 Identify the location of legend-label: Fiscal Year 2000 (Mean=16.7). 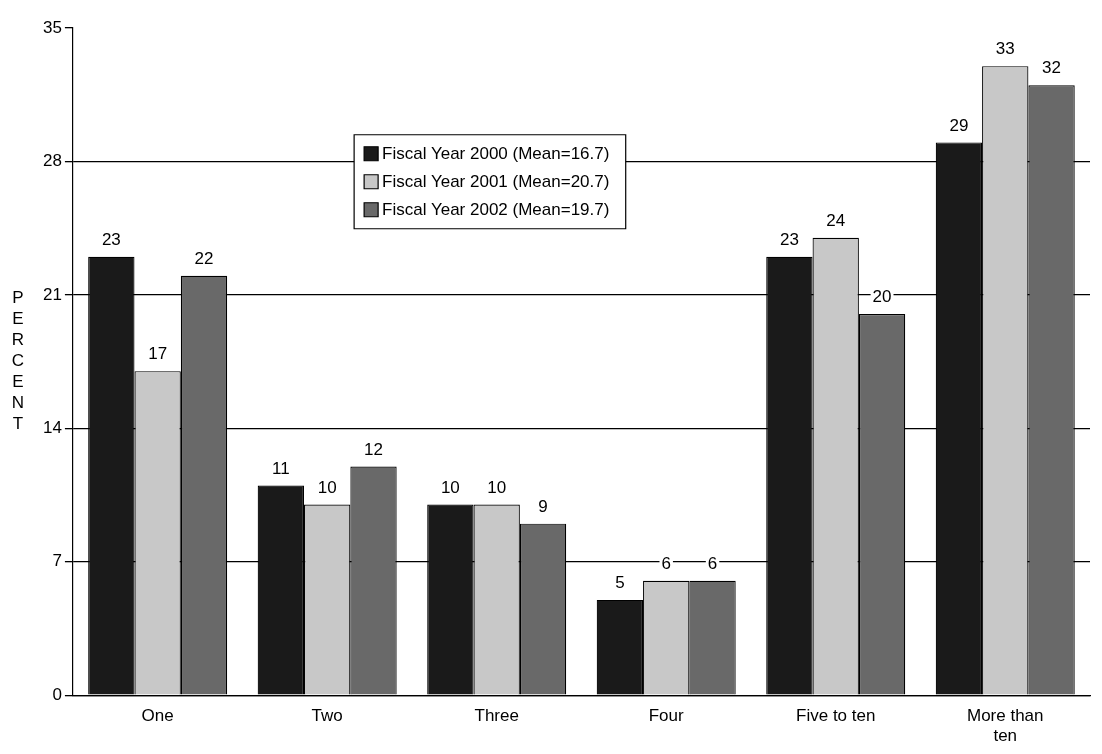
(496, 154).